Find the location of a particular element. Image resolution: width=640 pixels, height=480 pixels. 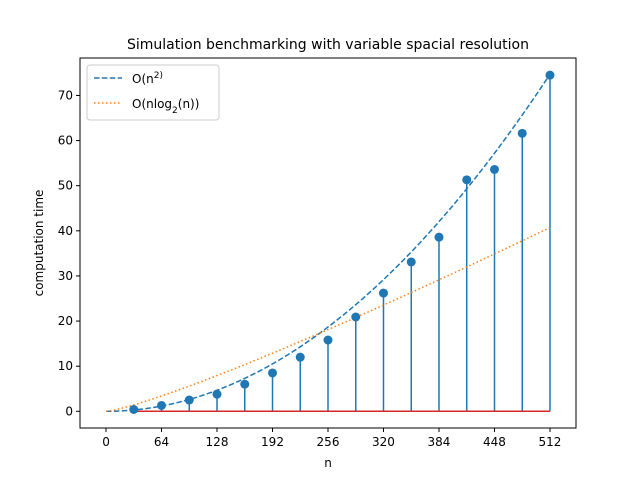

y-tick-label: 0 is located at coordinates (69, 411).